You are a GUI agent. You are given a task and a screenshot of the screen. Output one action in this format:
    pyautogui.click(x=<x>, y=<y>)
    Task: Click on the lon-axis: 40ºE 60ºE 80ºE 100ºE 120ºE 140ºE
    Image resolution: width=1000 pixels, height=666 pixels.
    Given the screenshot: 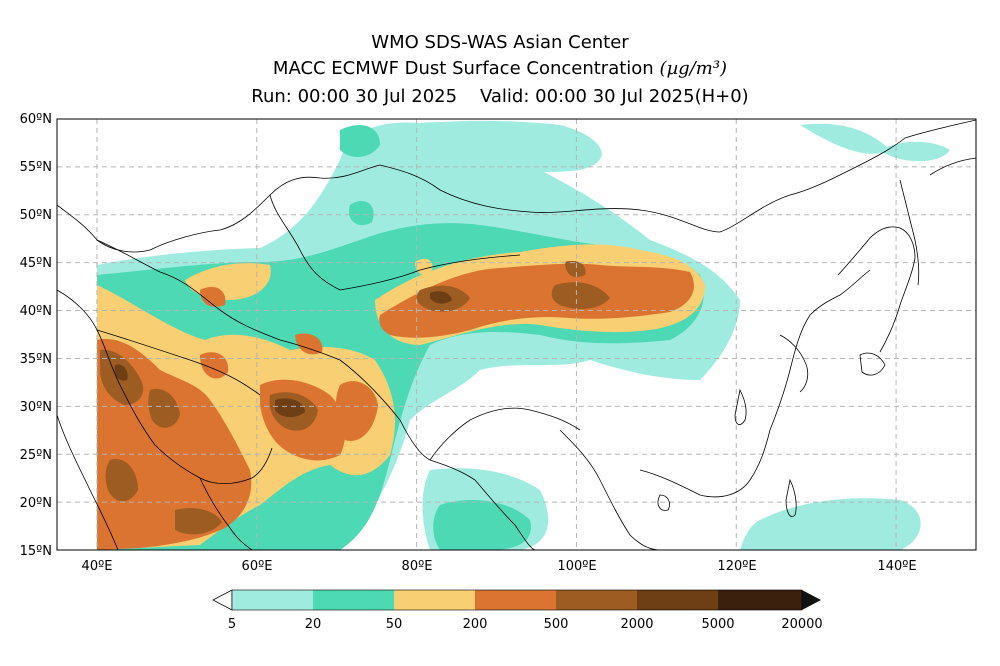 What is the action you would take?
    pyautogui.click(x=499, y=566)
    